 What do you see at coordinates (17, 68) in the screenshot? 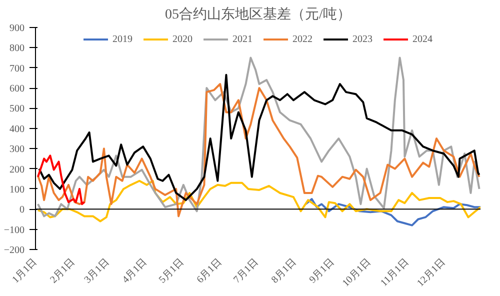
I see `y-tick-label: 700` at bounding box center [17, 68].